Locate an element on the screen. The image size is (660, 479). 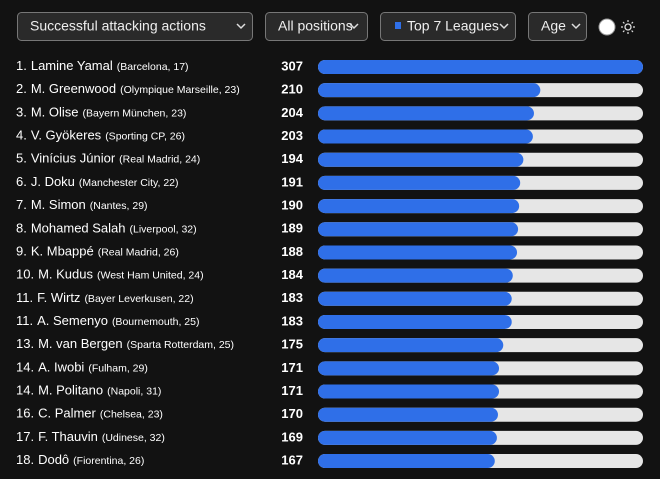
rank: 16. is located at coordinates (25, 413).